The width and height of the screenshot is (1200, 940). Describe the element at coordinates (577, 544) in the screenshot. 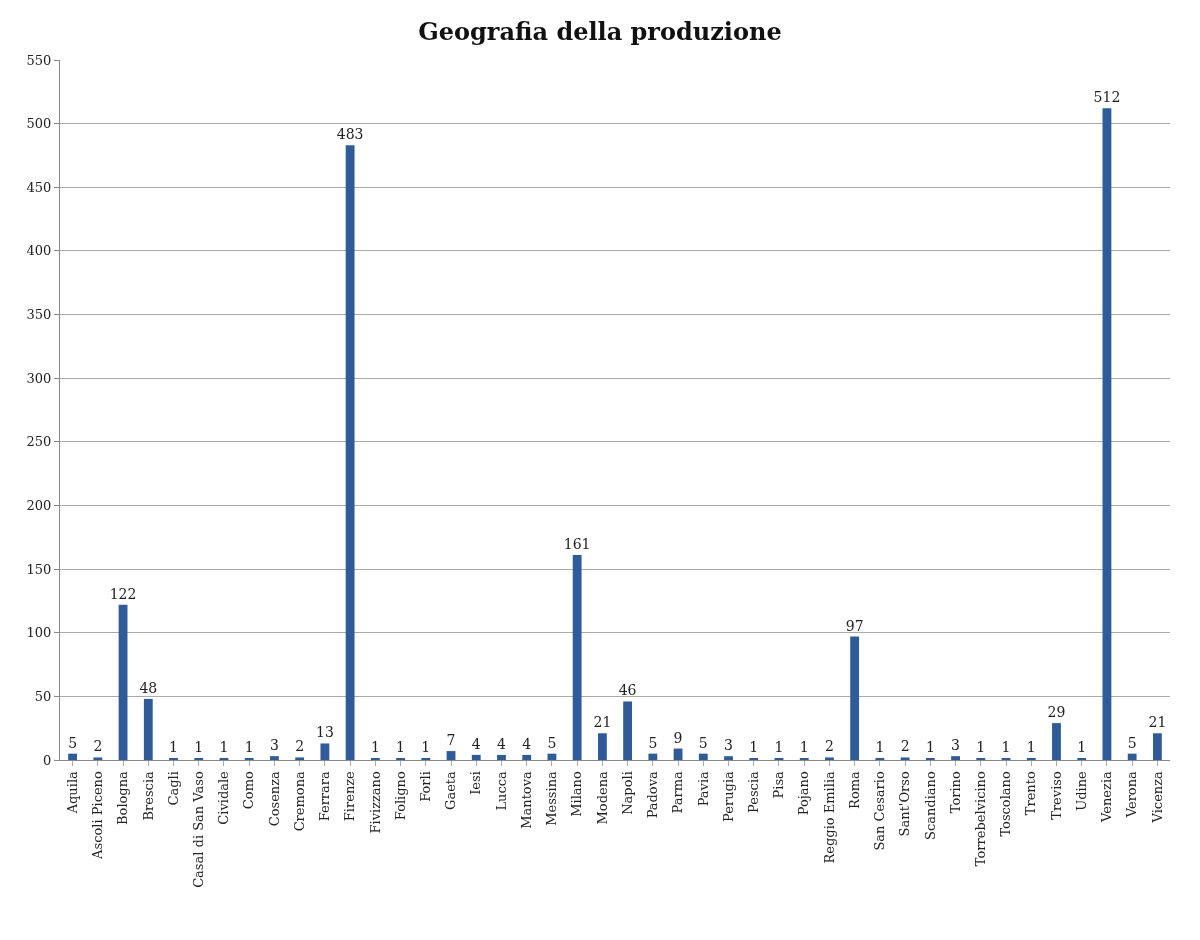

I see `data-label: 161` at that location.